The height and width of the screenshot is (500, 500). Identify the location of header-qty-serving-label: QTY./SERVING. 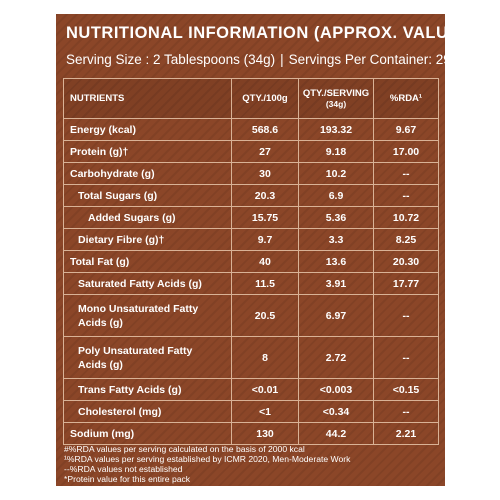
(336, 93).